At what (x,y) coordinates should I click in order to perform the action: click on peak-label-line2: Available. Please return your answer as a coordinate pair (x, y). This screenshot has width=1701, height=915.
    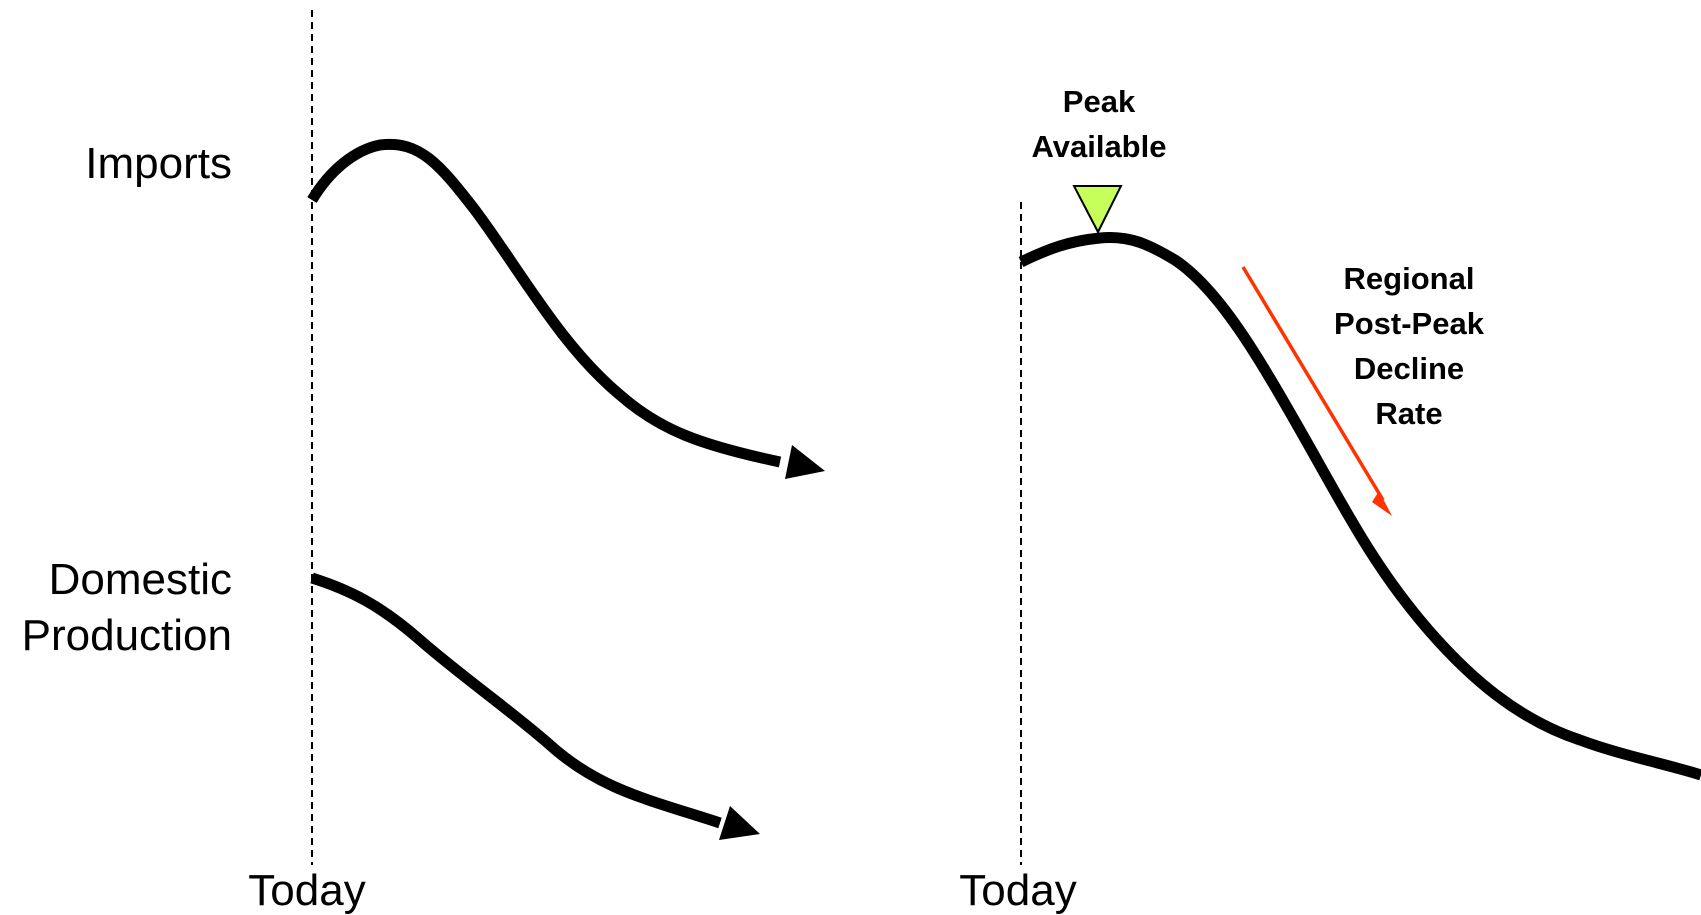
    Looking at the image, I should click on (1099, 146).